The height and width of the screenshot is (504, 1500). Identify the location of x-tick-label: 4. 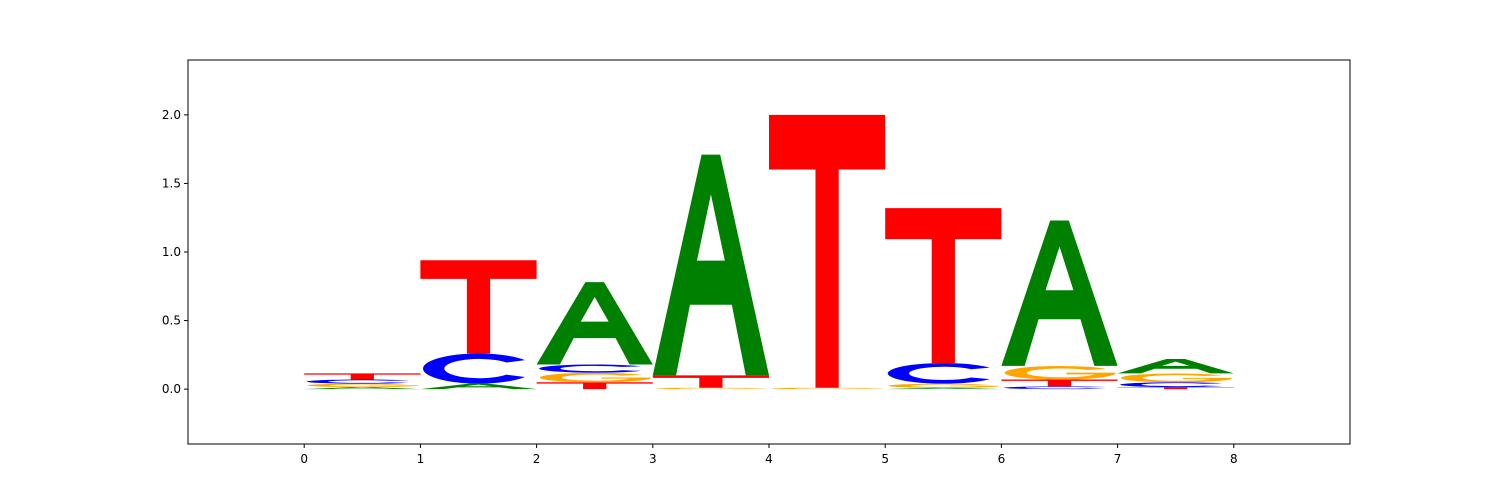
(769, 459).